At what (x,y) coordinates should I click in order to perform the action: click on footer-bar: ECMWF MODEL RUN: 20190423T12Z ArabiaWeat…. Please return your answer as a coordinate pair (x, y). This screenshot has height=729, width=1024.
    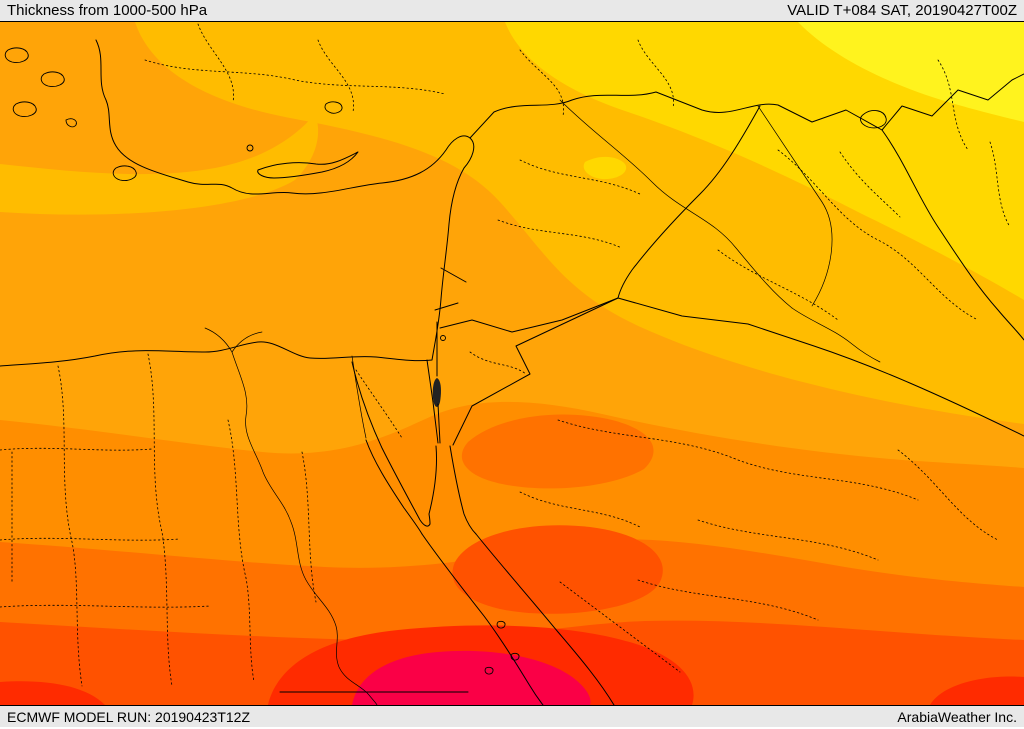
    Looking at the image, I should click on (512, 716).